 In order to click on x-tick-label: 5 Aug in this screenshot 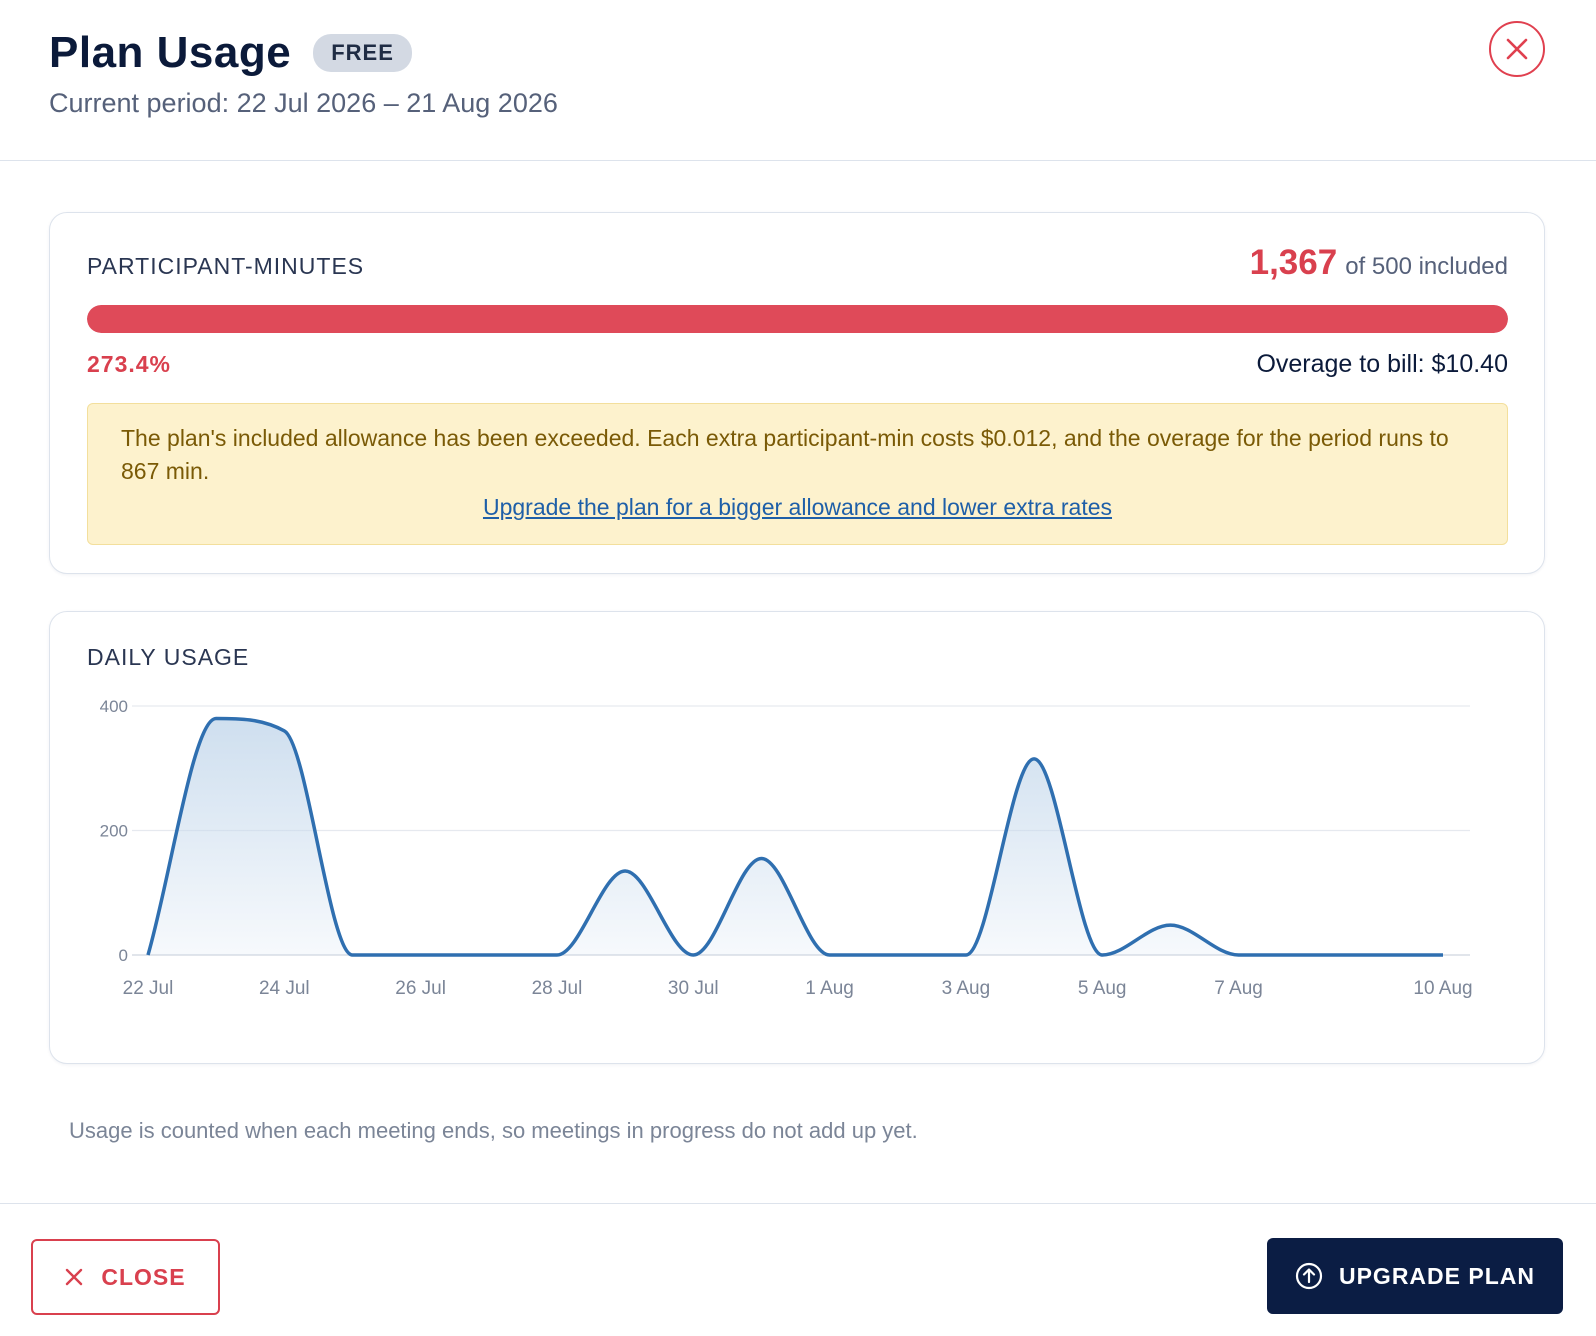, I will do `click(1102, 988)`.